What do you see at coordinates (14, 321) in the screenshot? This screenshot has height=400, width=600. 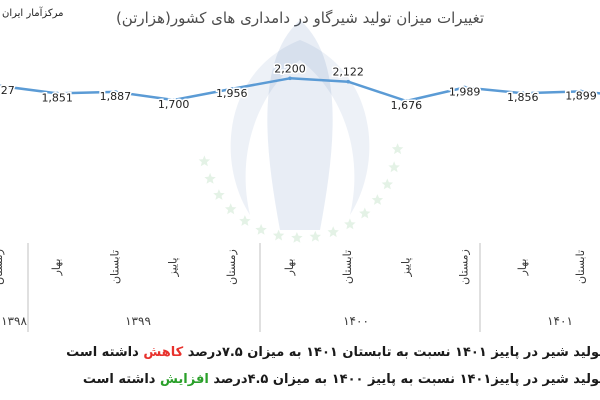 I see `year-label: ۱۳۹۸` at bounding box center [14, 321].